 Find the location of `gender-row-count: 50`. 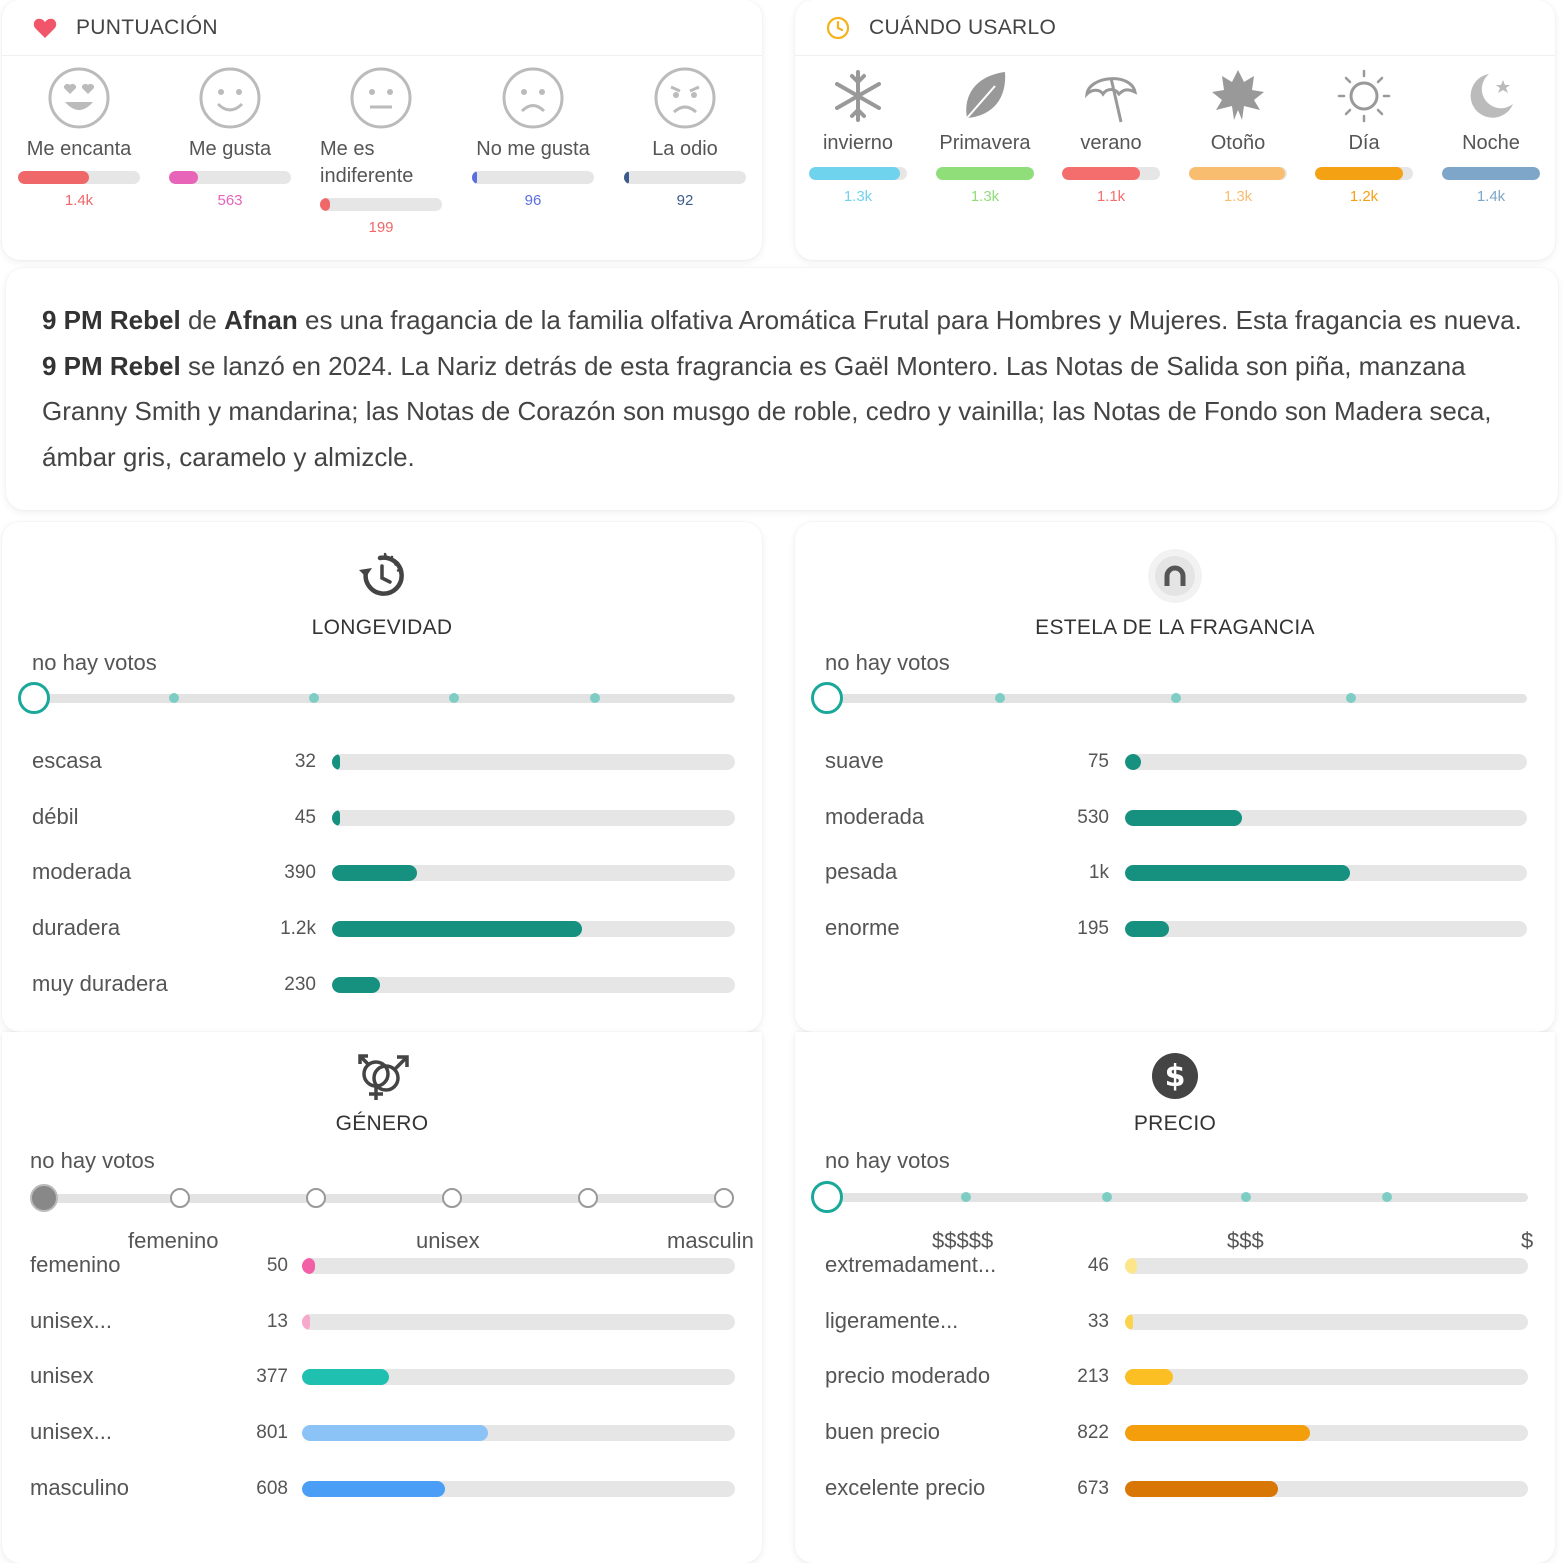

gender-row-count: 50 is located at coordinates (277, 1265).